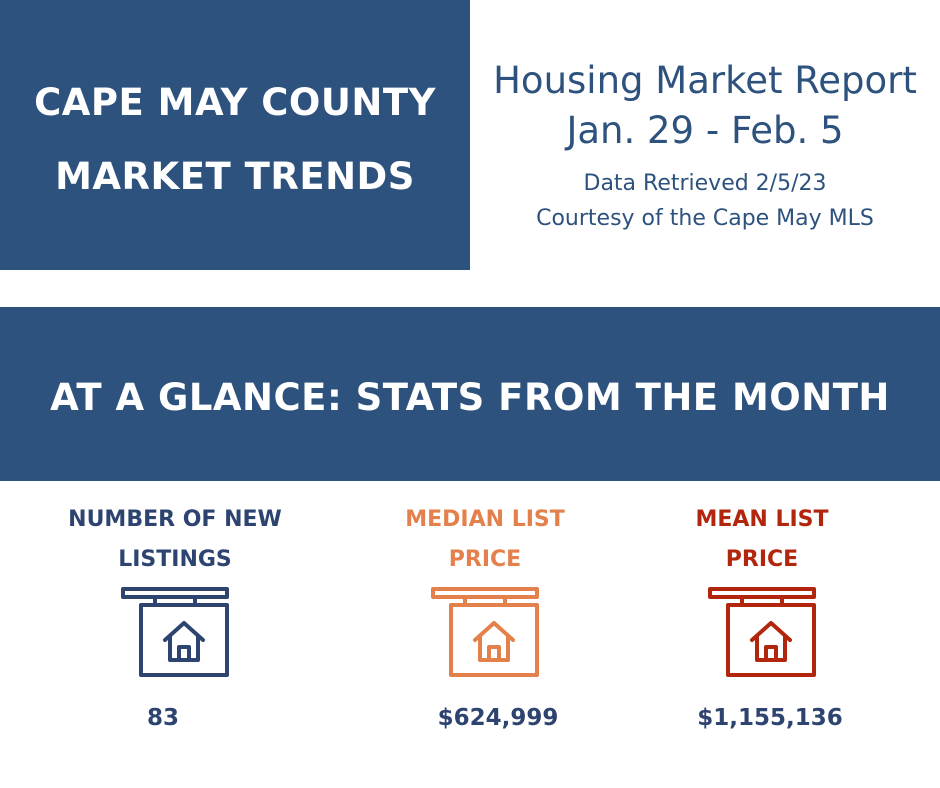 This screenshot has width=940, height=788. What do you see at coordinates (705, 183) in the screenshot?
I see `report-retrieved: Data Retrieved 2/5/23` at bounding box center [705, 183].